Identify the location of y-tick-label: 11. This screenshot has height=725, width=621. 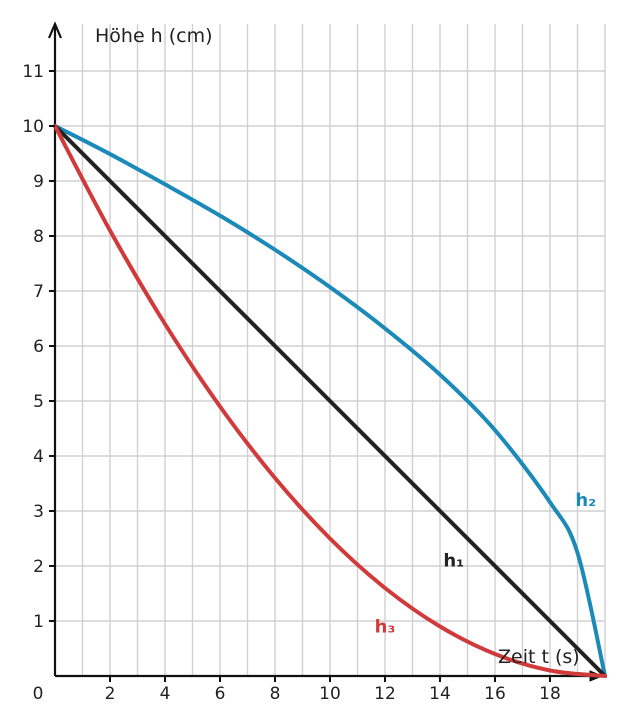
(33, 72).